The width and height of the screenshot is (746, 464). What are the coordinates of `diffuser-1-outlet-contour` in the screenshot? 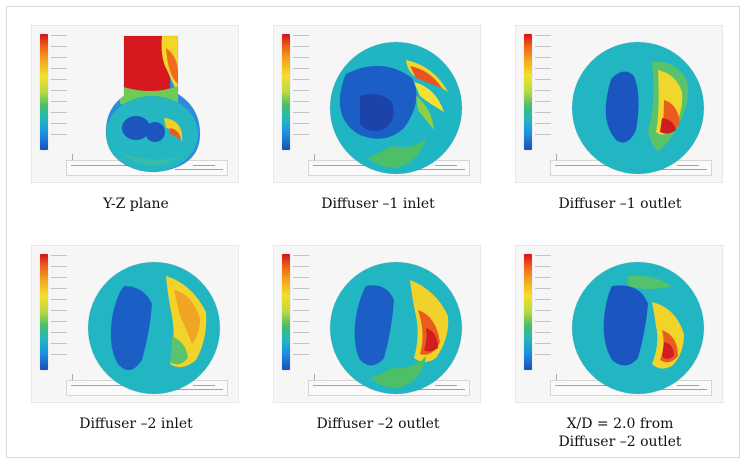 It's located at (638, 108).